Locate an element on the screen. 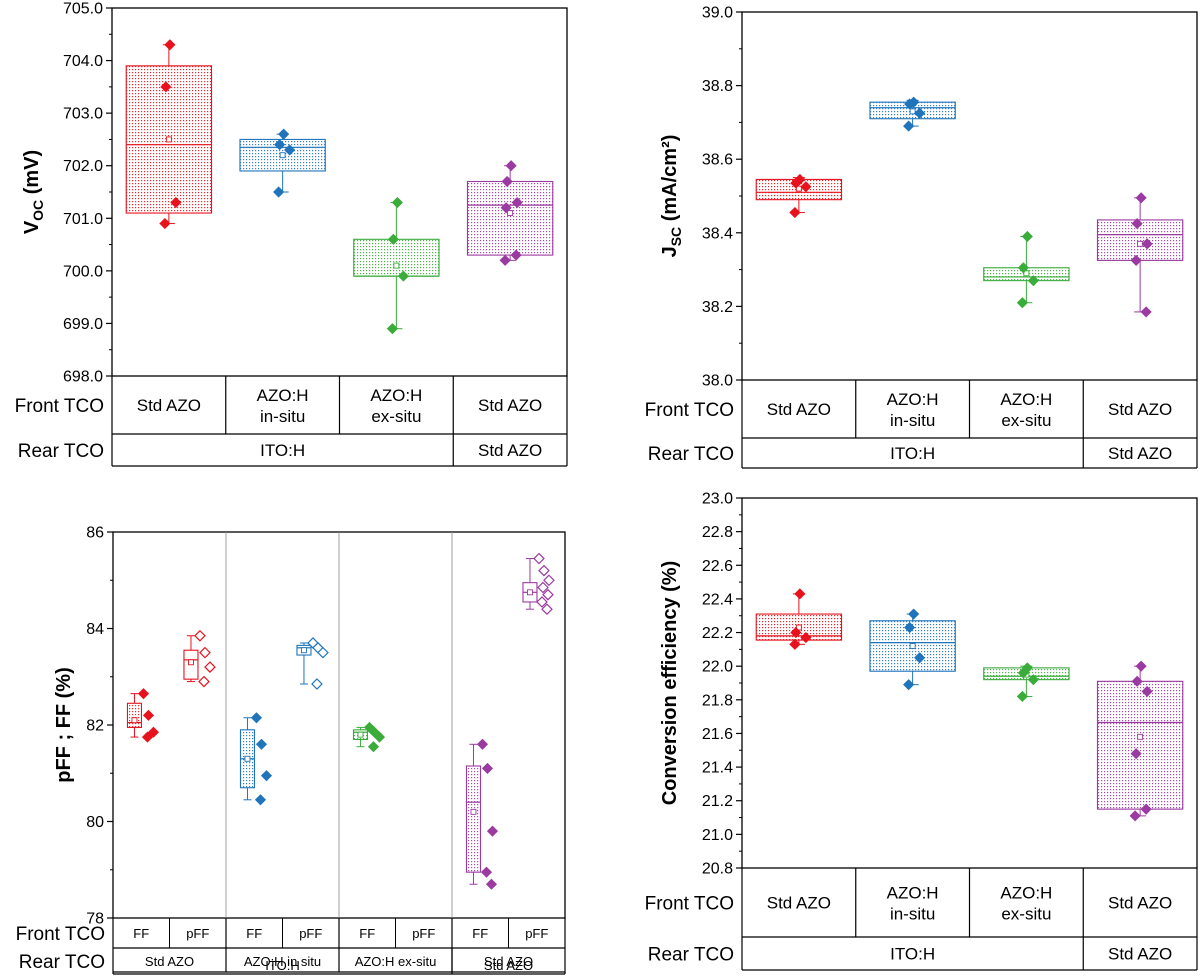 The width and height of the screenshot is (1200, 977). sub-label-pff: pFF is located at coordinates (423, 933).